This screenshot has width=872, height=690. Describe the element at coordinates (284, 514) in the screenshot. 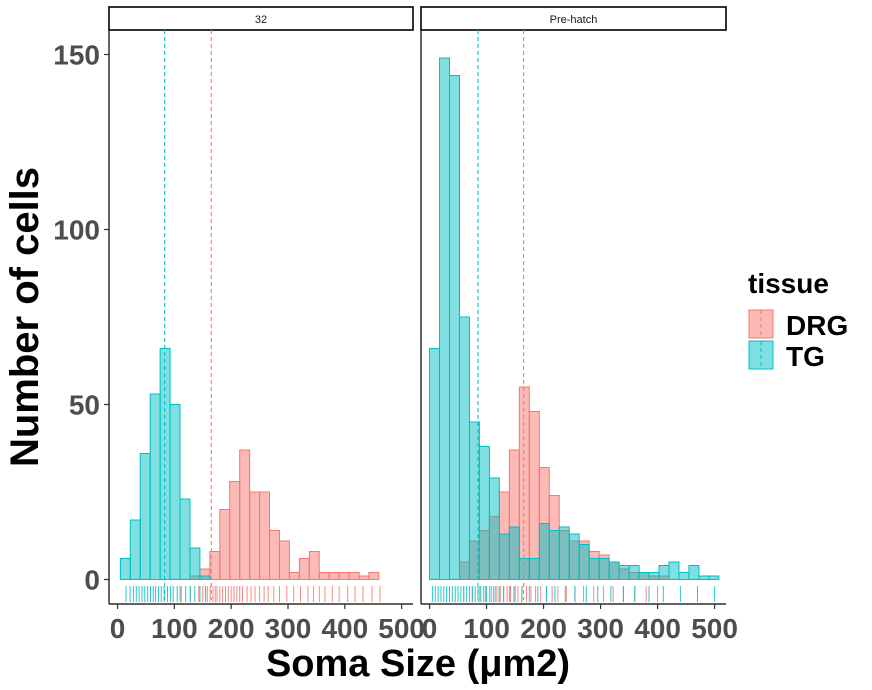

I see `series-drg` at that location.